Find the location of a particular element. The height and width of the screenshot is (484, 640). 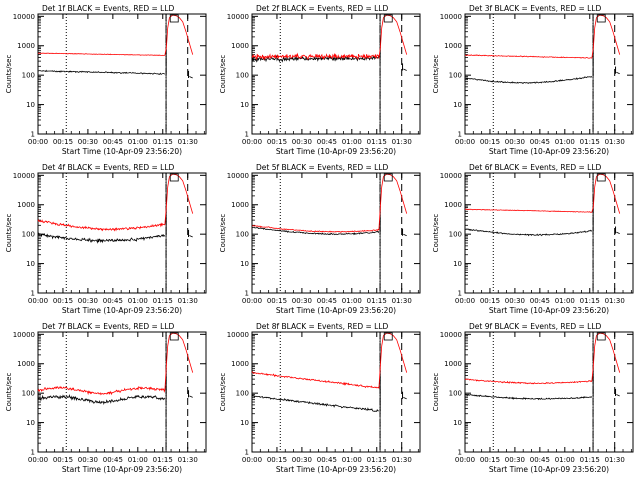

chart-title: Det 9f BLACK = Events, RED = LLD is located at coordinates (535, 326).